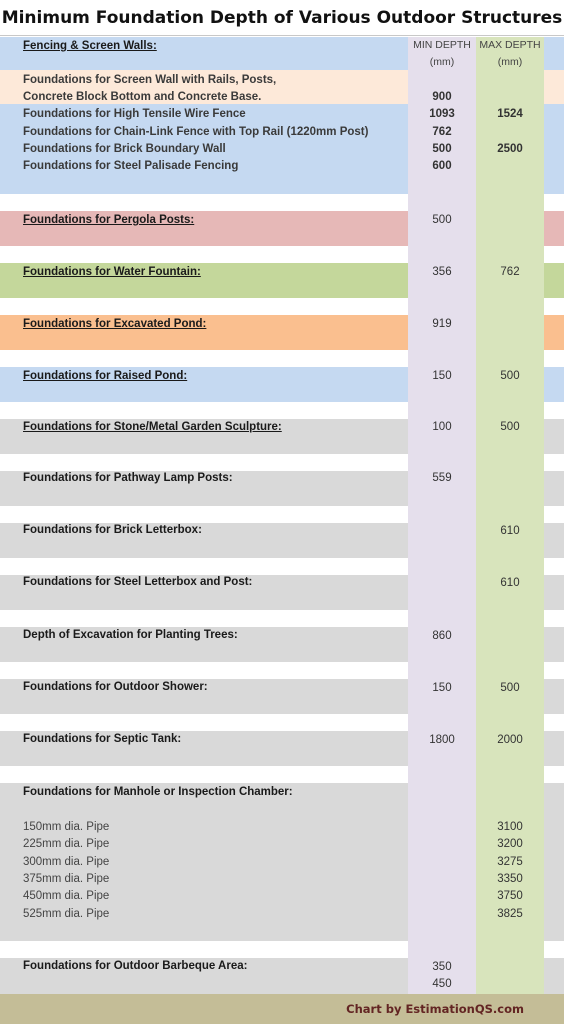 The width and height of the screenshot is (564, 1024). I want to click on shower-label: Foundations for Outdoor Shower:, so click(115, 687).